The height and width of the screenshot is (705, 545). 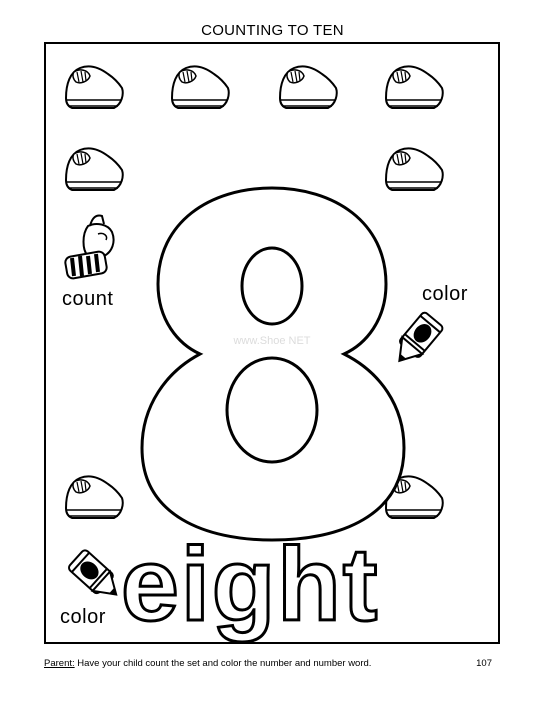 What do you see at coordinates (88, 299) in the screenshot?
I see `count-label: count` at bounding box center [88, 299].